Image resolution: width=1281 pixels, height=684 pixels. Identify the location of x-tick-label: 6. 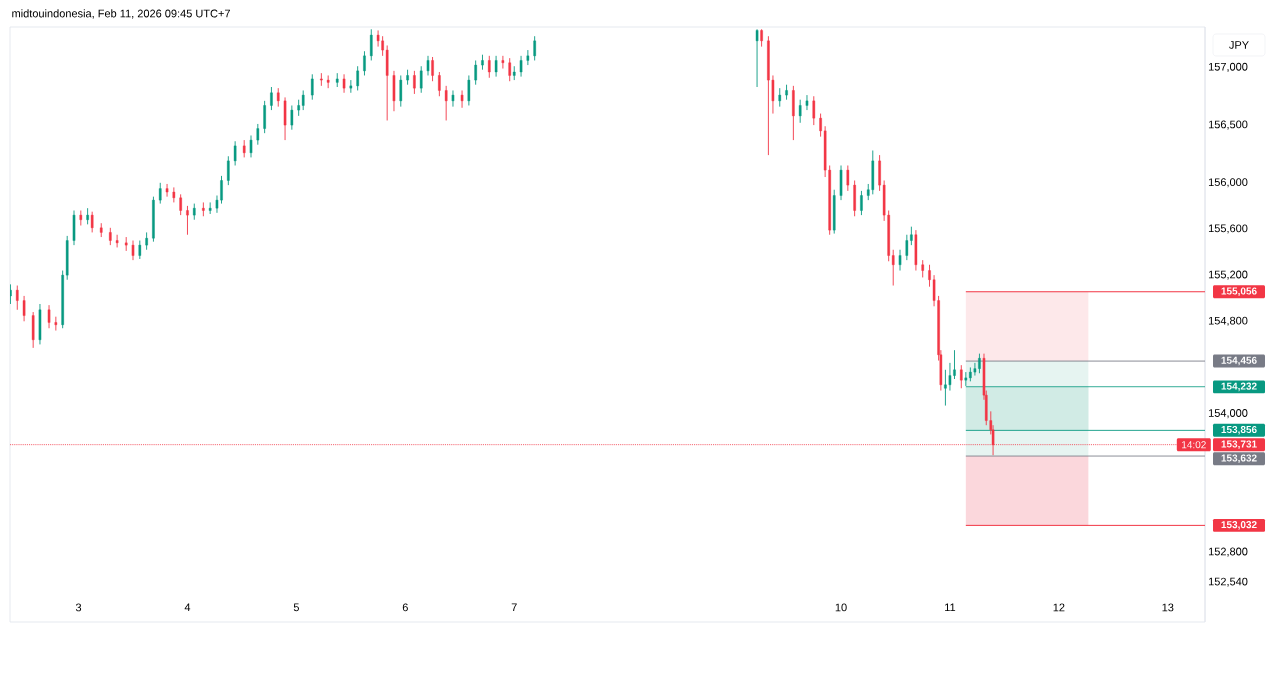
(405, 607).